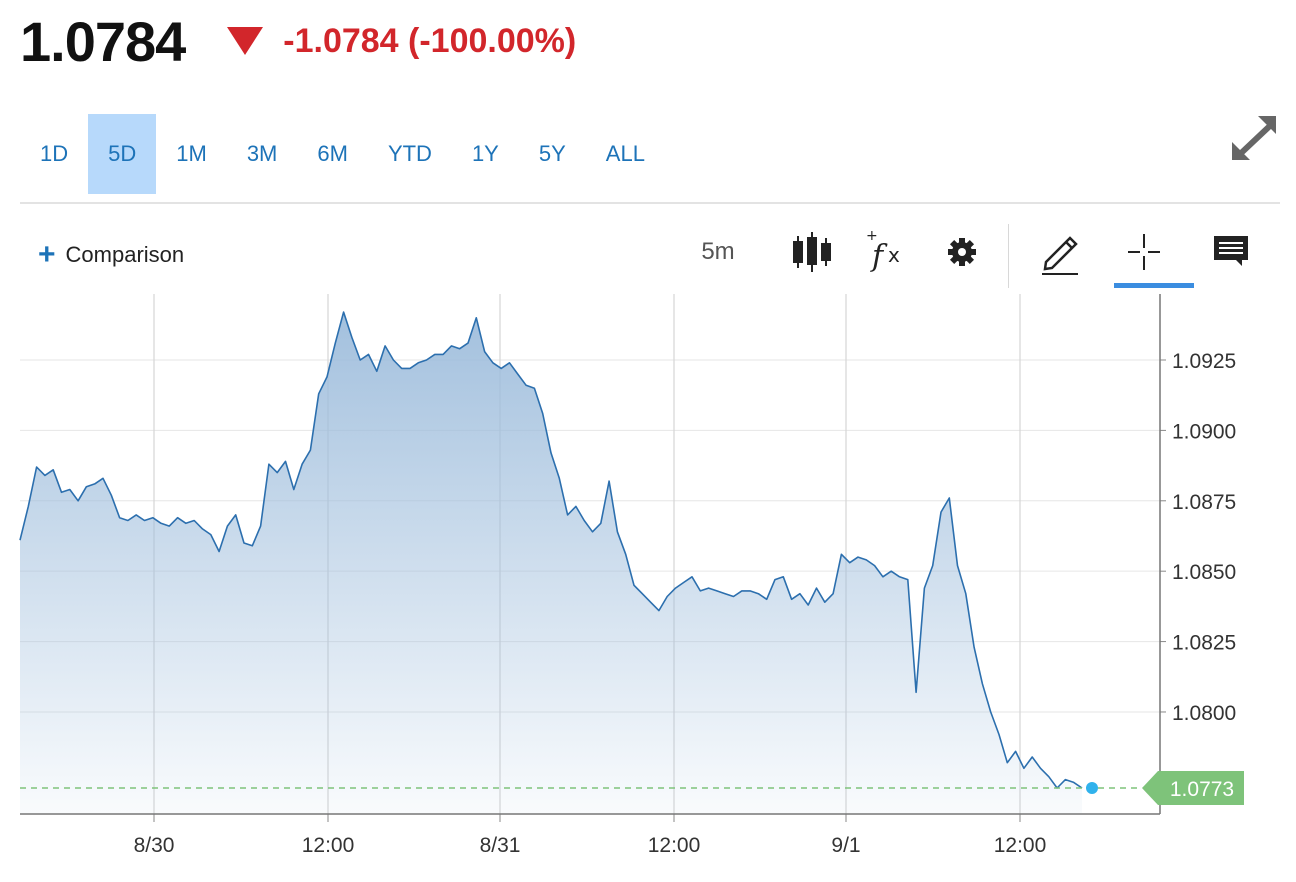 Image resolution: width=1296 pixels, height=882 pixels. What do you see at coordinates (1060, 252) in the screenshot?
I see `pencil-draw-icon` at bounding box center [1060, 252].